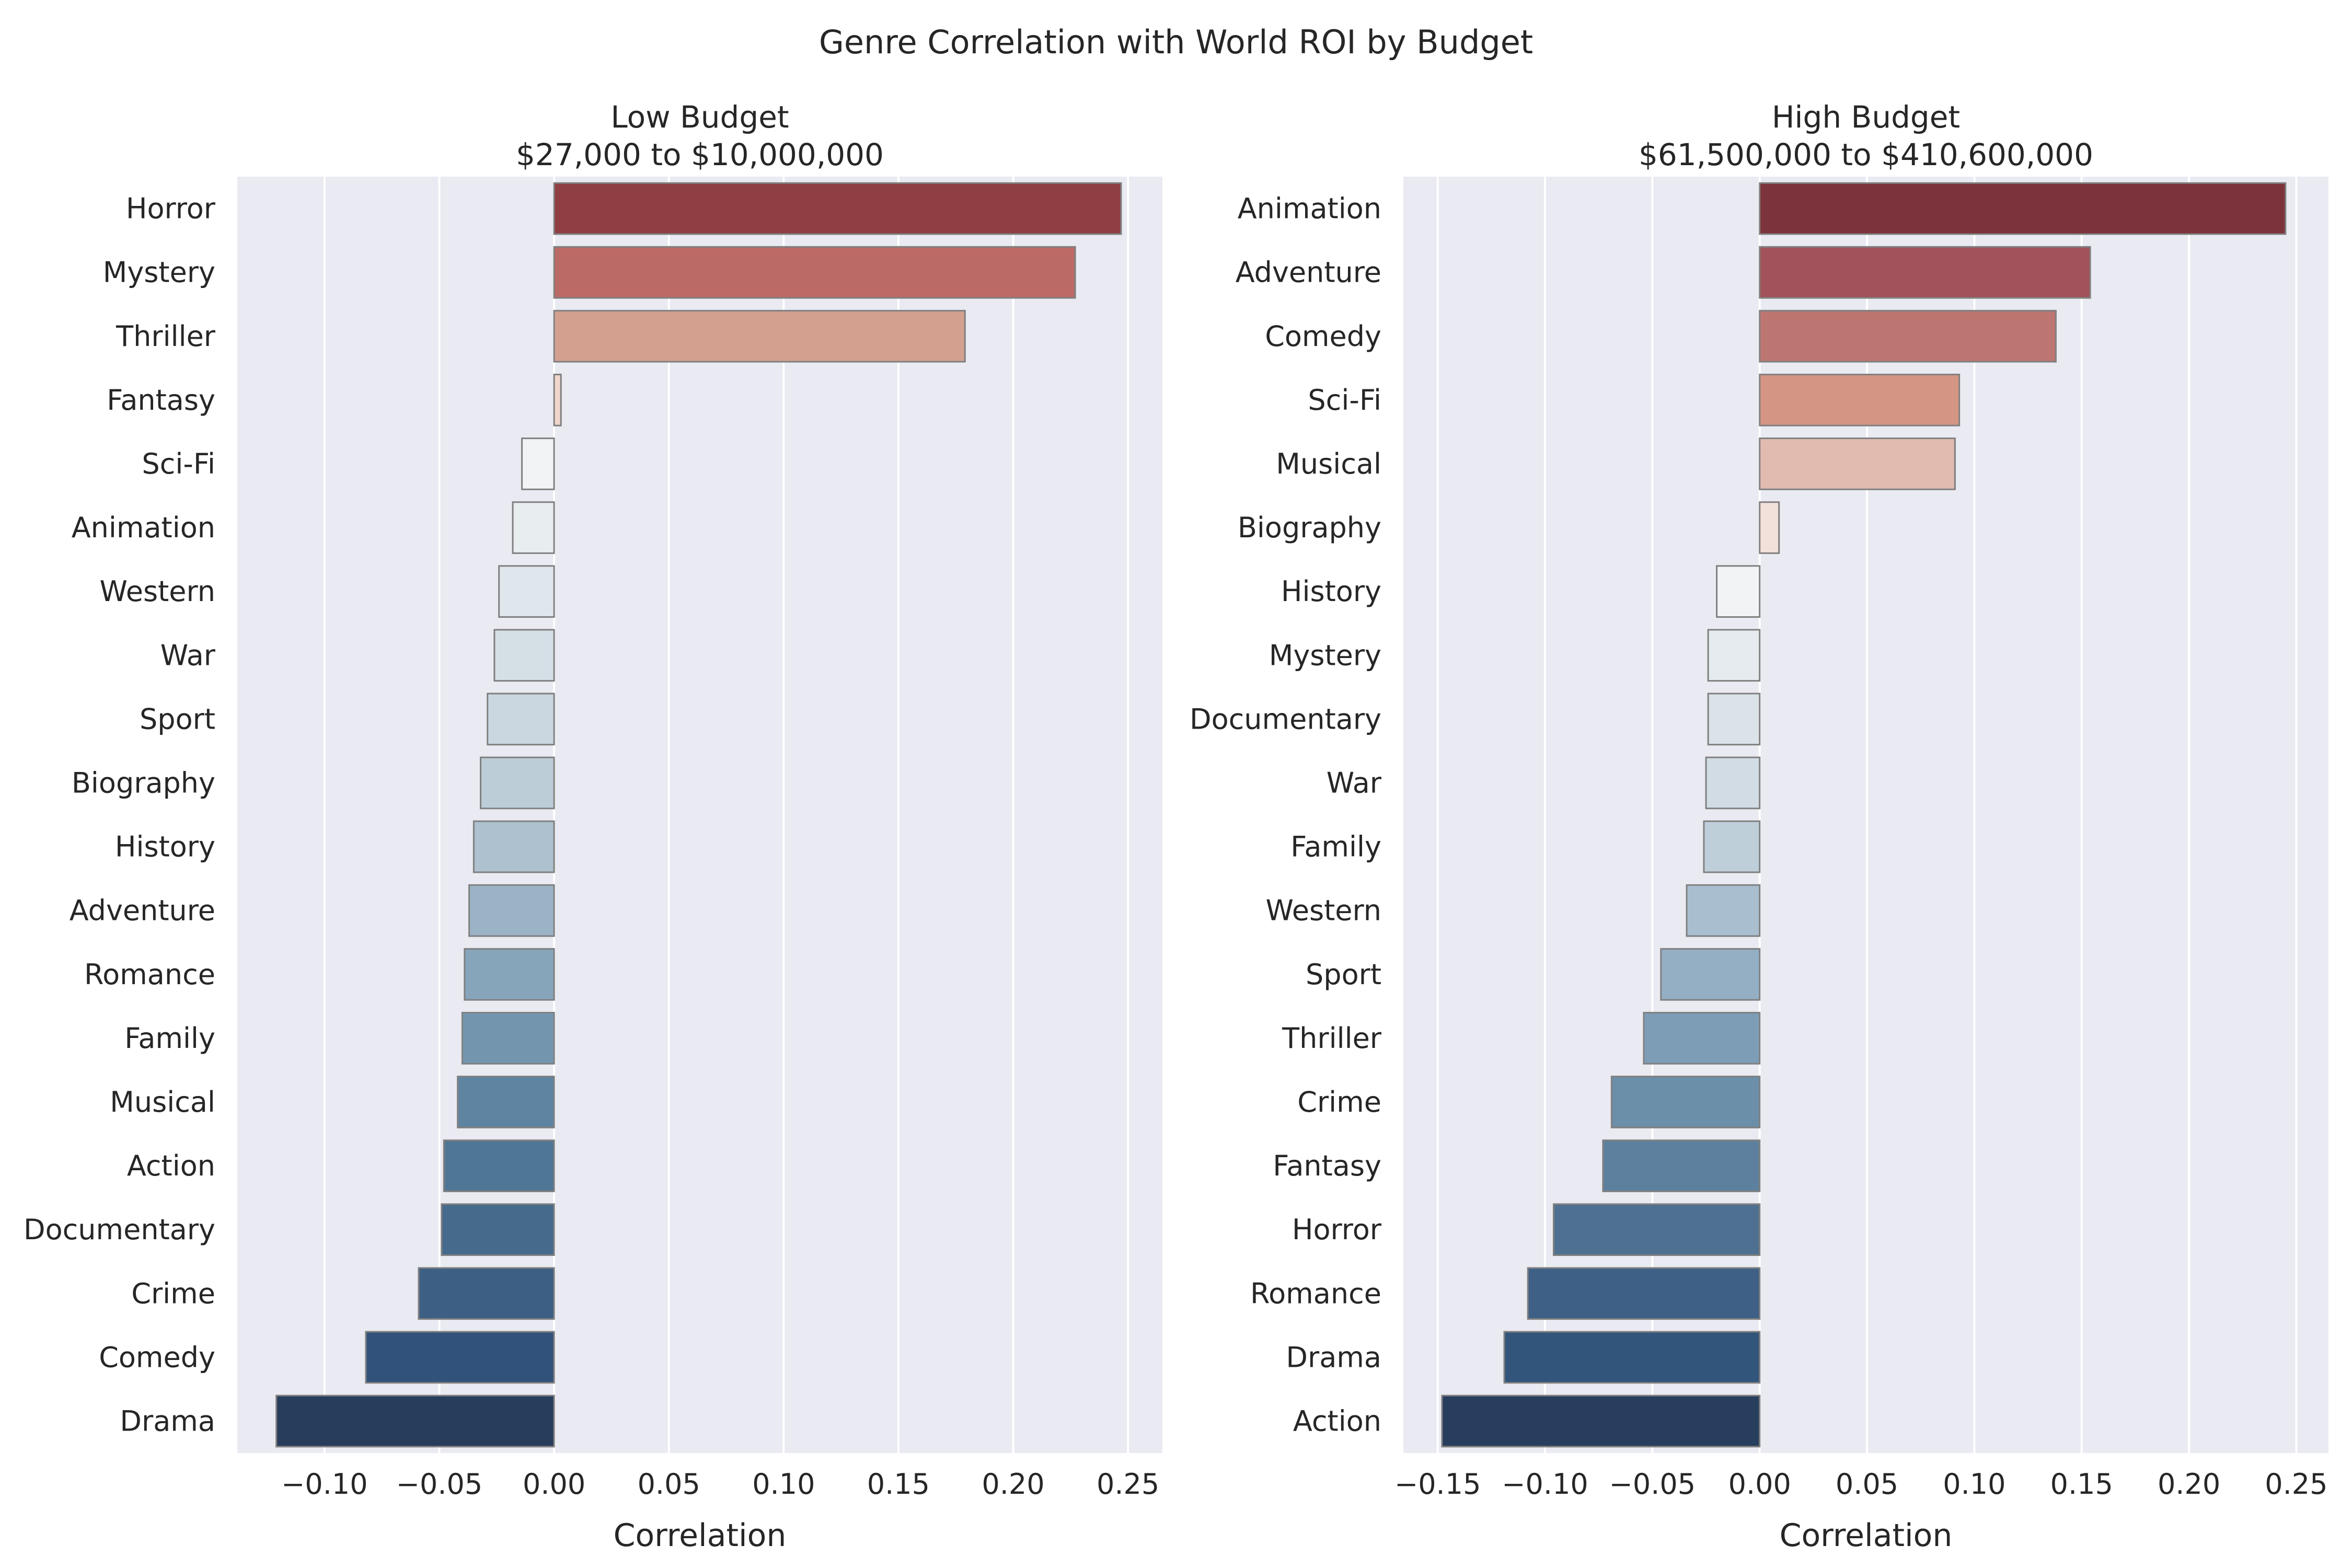  What do you see at coordinates (1866, 117) in the screenshot?
I see `panel-title-high-budget-main: High Budget` at bounding box center [1866, 117].